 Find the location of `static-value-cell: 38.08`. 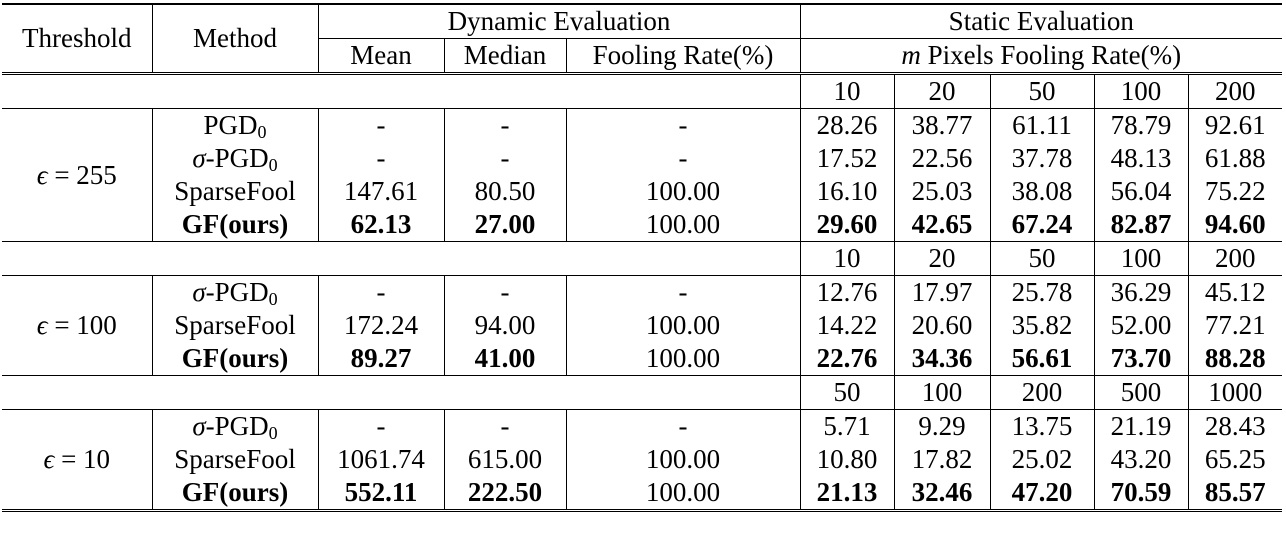

static-value-cell: 38.08 is located at coordinates (1042, 191).